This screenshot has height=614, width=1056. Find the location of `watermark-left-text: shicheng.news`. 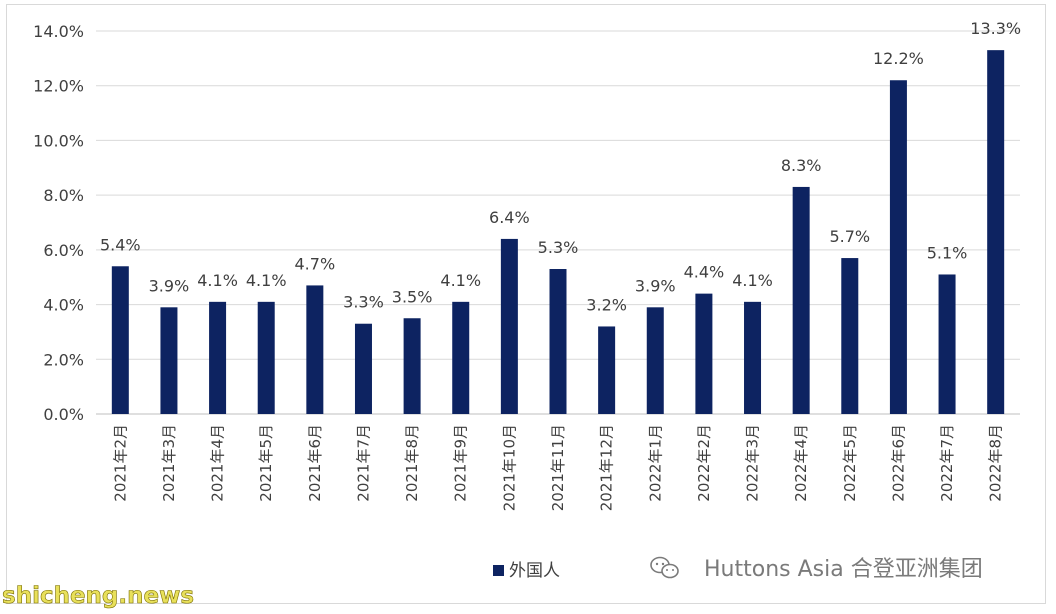

watermark-left-text: shicheng.news is located at coordinates (98, 596).